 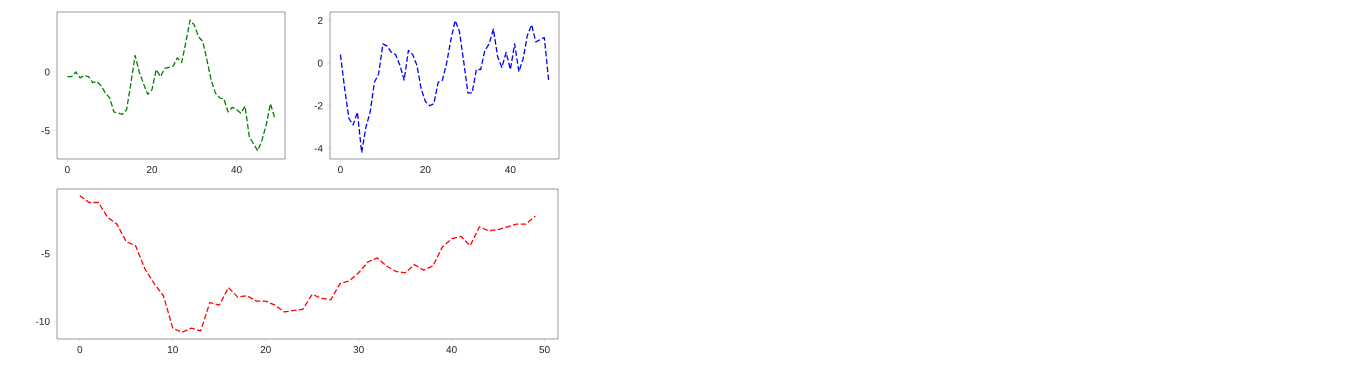 I want to click on y-tick-label: -10, so click(x=42, y=321).